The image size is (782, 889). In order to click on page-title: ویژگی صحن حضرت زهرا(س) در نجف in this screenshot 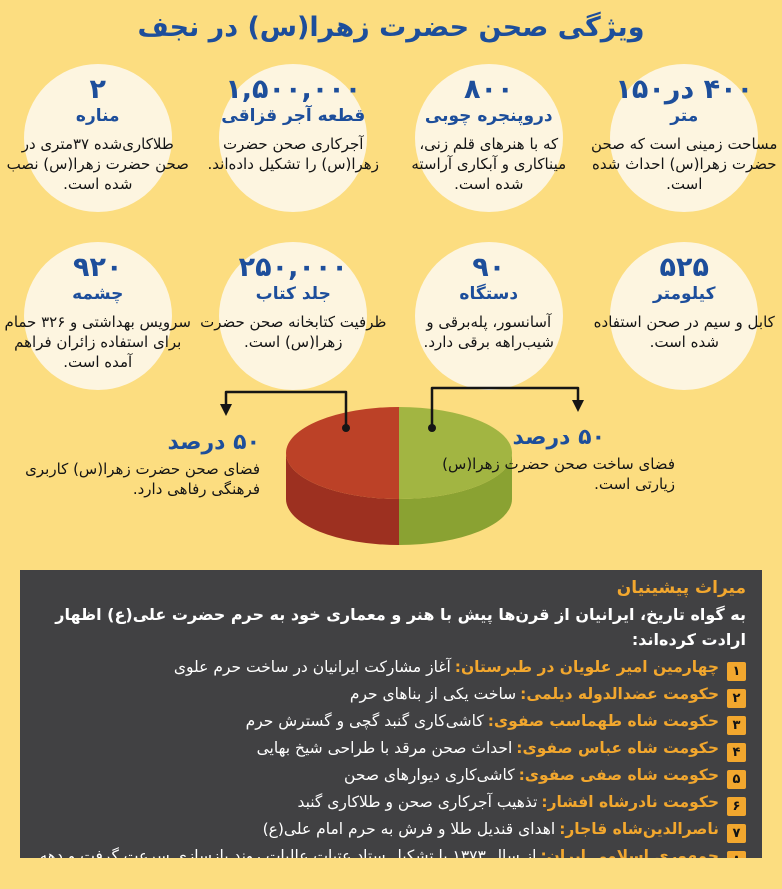, I will do `click(391, 27)`.